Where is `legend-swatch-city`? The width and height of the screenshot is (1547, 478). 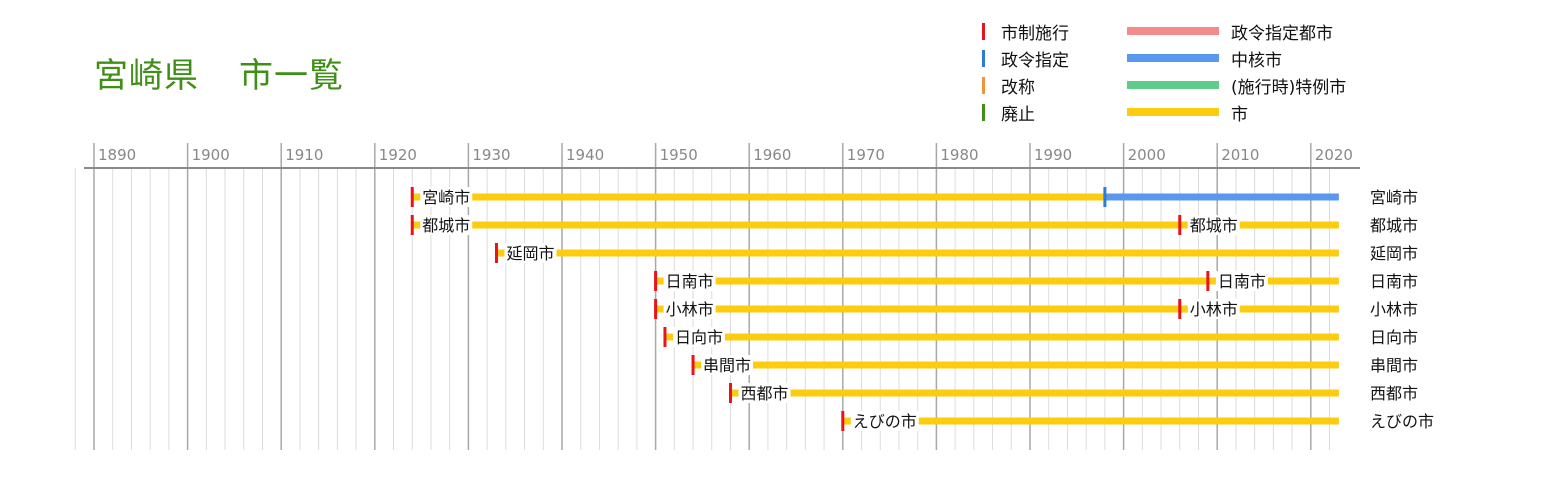 legend-swatch-city is located at coordinates (1173, 112).